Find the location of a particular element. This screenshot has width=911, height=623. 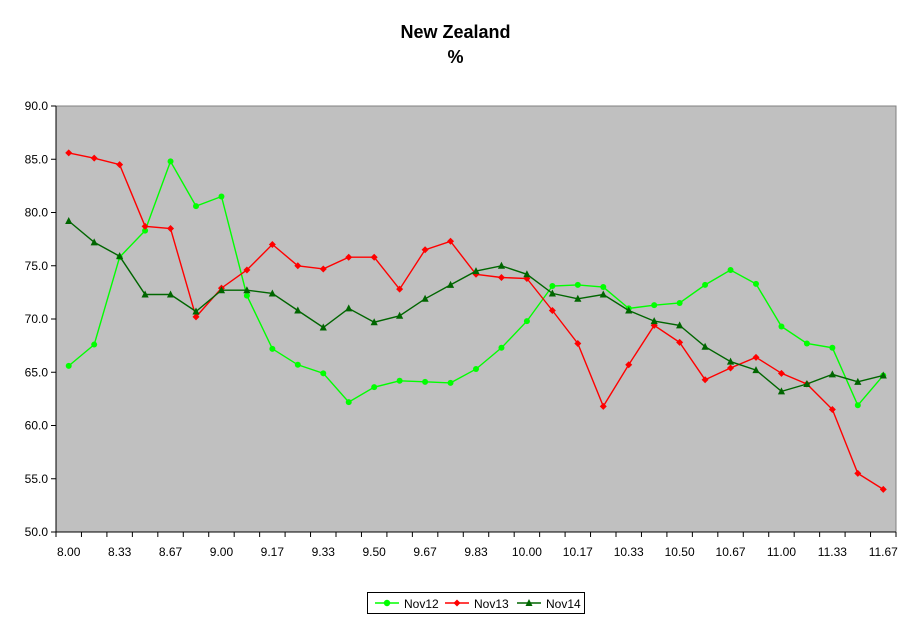

x-tick-label: 10.00 is located at coordinates (527, 552).